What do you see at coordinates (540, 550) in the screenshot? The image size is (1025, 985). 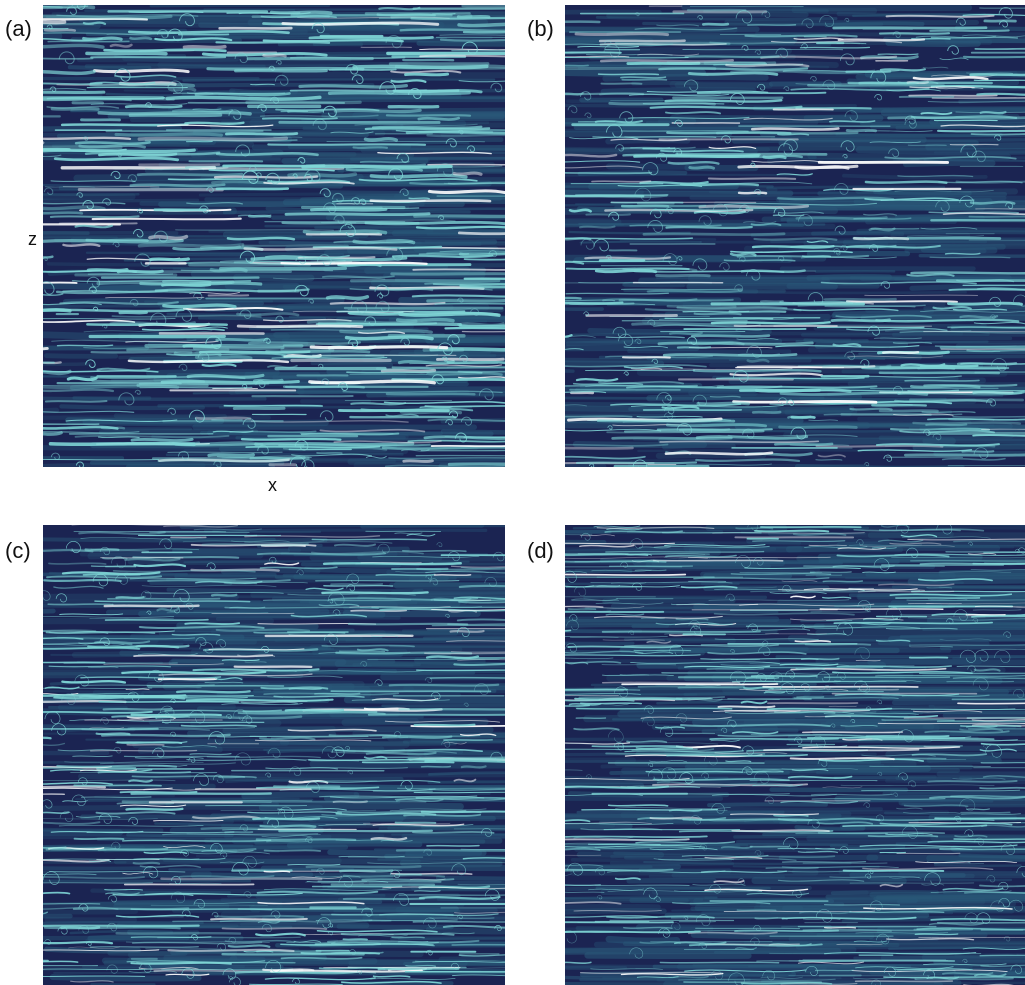 I see `panel-label-d: (d)` at bounding box center [540, 550].